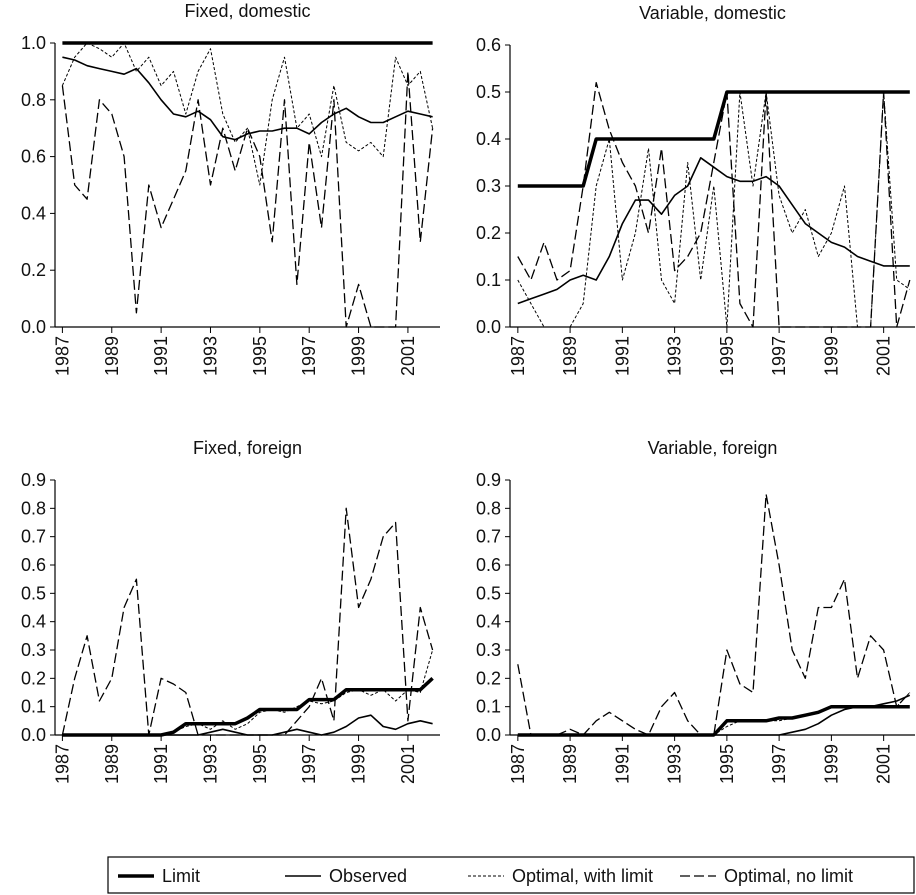  Describe the element at coordinates (247, 448) in the screenshot. I see `chart-title: Fixed, foreign` at that location.